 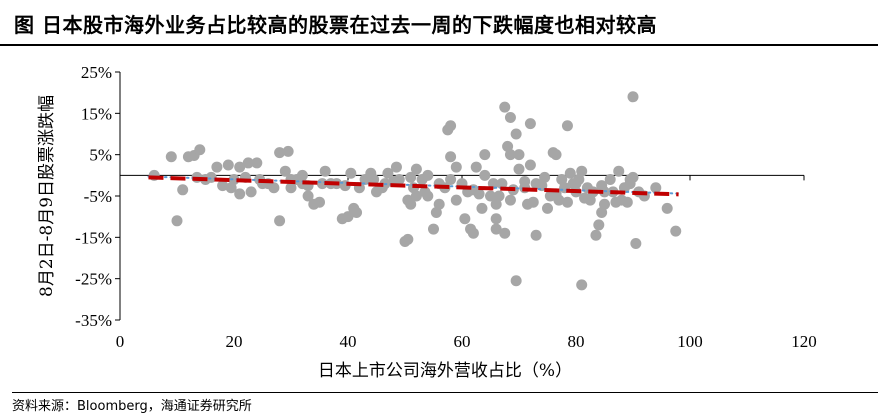 I want to click on trend-lines, so click(x=413, y=186).